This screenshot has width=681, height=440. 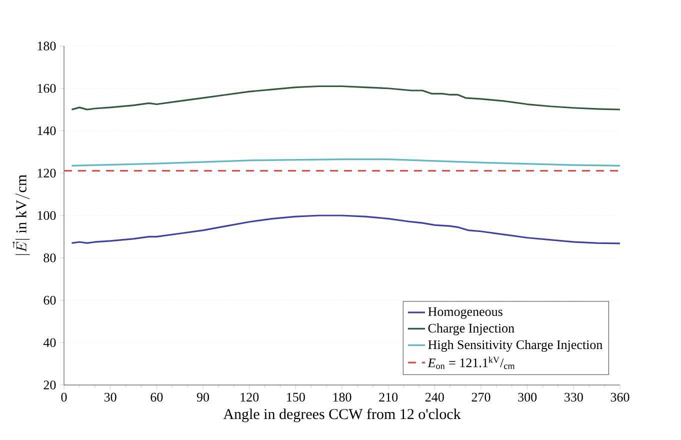 What do you see at coordinates (471, 363) in the screenshot?
I see `legend-label: E$_{on}$ = 121.1$^{kV}$/$_{cm}$` at bounding box center [471, 363].